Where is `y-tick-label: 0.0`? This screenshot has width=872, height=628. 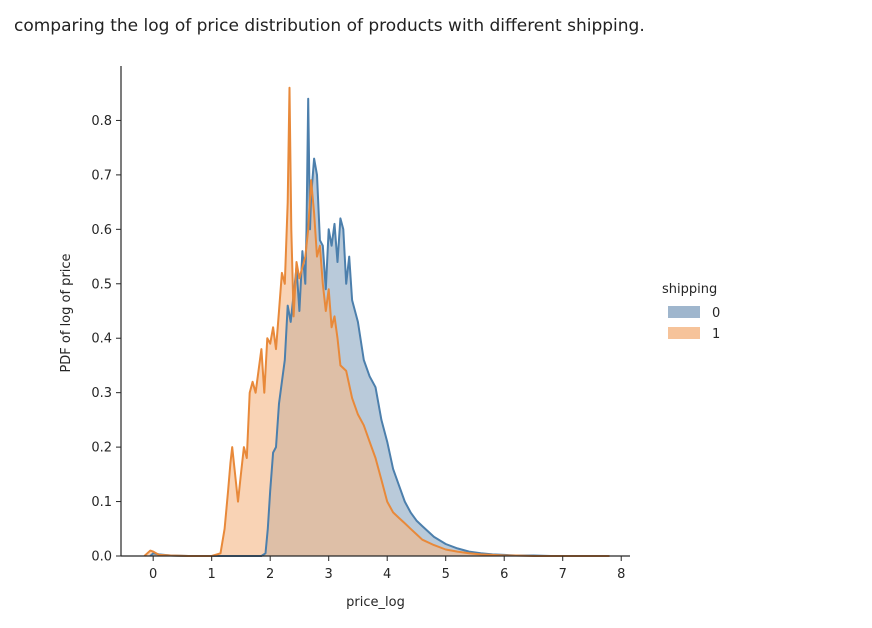 y-tick-label: 0.0 is located at coordinates (101, 557).